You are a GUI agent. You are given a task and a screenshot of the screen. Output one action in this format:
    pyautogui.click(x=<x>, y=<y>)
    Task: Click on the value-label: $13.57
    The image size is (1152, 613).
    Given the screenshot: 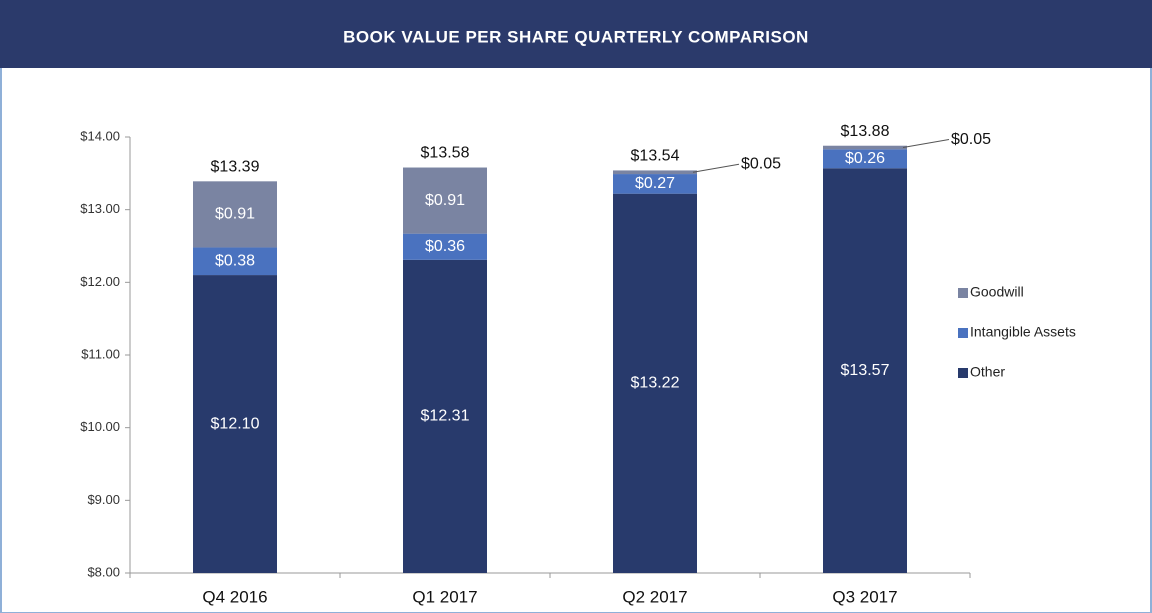 What is the action you would take?
    pyautogui.click(x=865, y=370)
    